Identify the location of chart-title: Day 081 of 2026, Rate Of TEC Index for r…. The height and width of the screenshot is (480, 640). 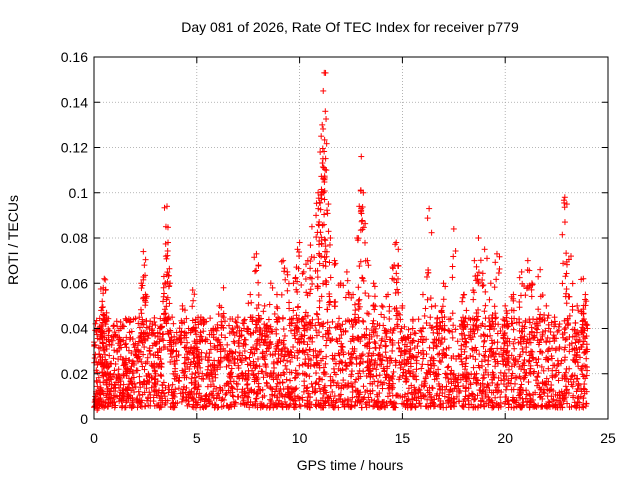
(350, 27).